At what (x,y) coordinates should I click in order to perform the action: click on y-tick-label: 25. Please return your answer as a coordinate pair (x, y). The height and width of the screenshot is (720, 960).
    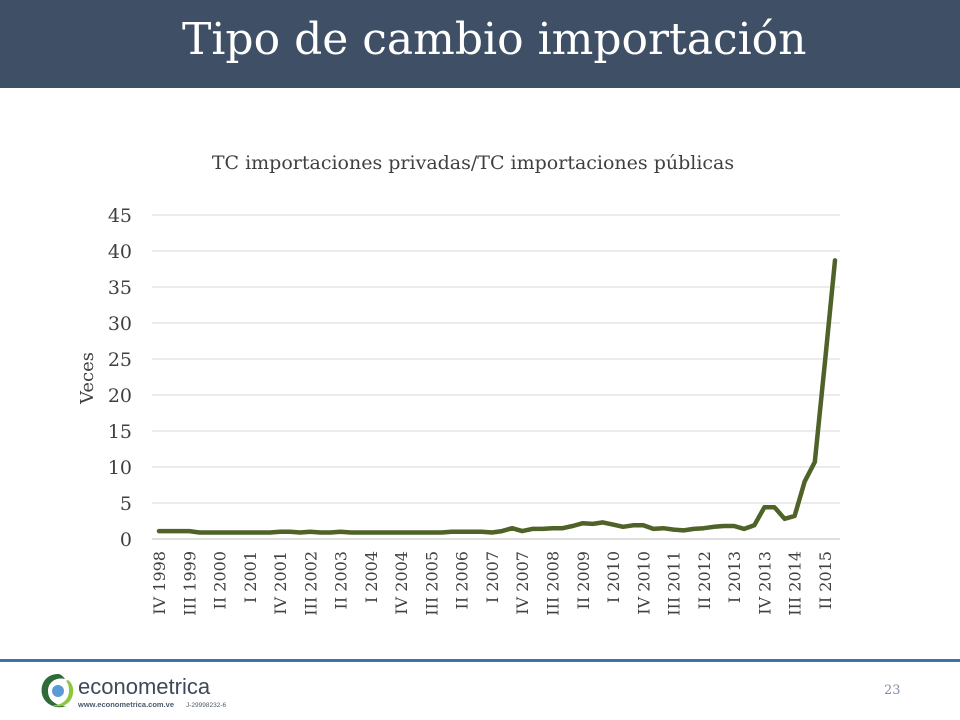
    Looking at the image, I should click on (120, 360).